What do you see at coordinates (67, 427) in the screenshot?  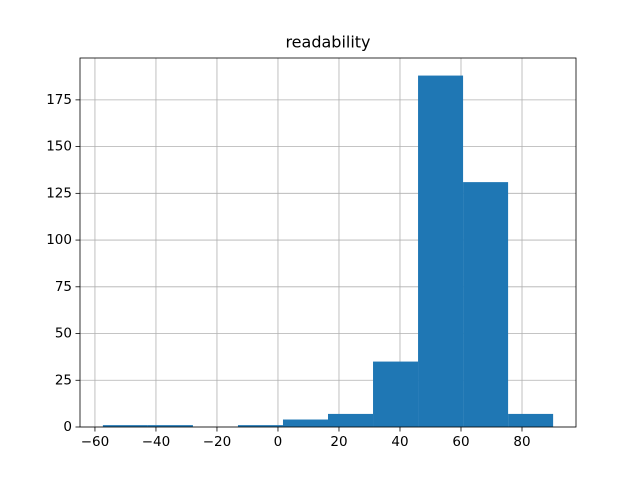 I see `y-tick-label: 0` at bounding box center [67, 427].